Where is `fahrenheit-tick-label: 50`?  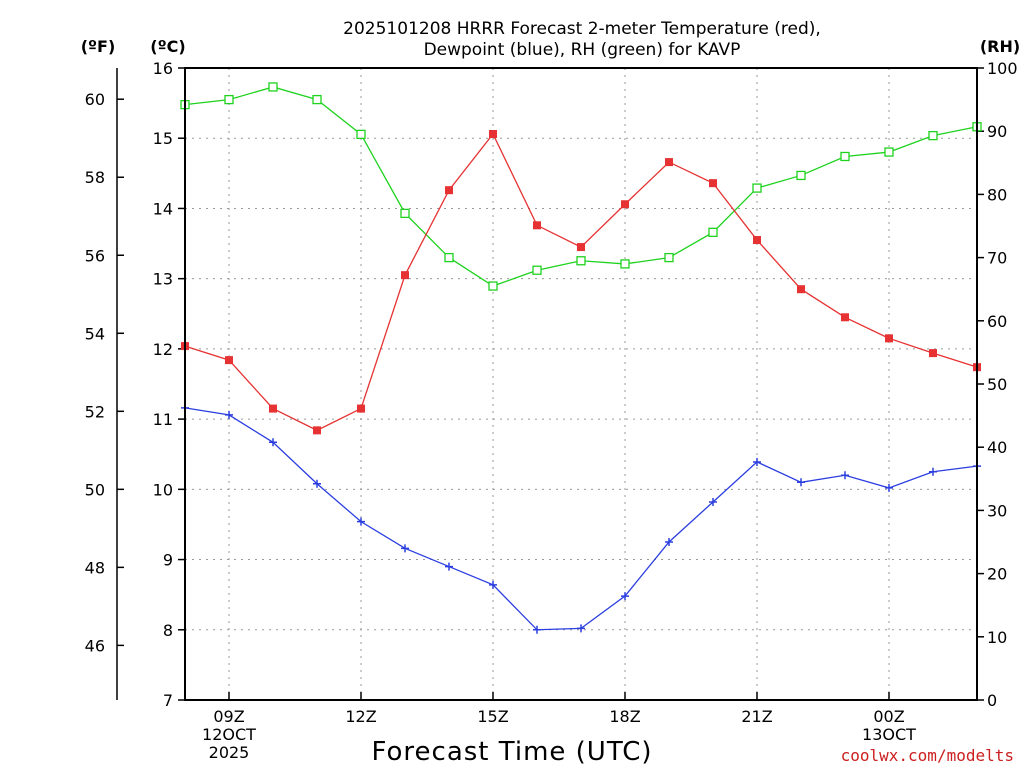
fahrenheit-tick-label: 50 is located at coordinates (95, 489).